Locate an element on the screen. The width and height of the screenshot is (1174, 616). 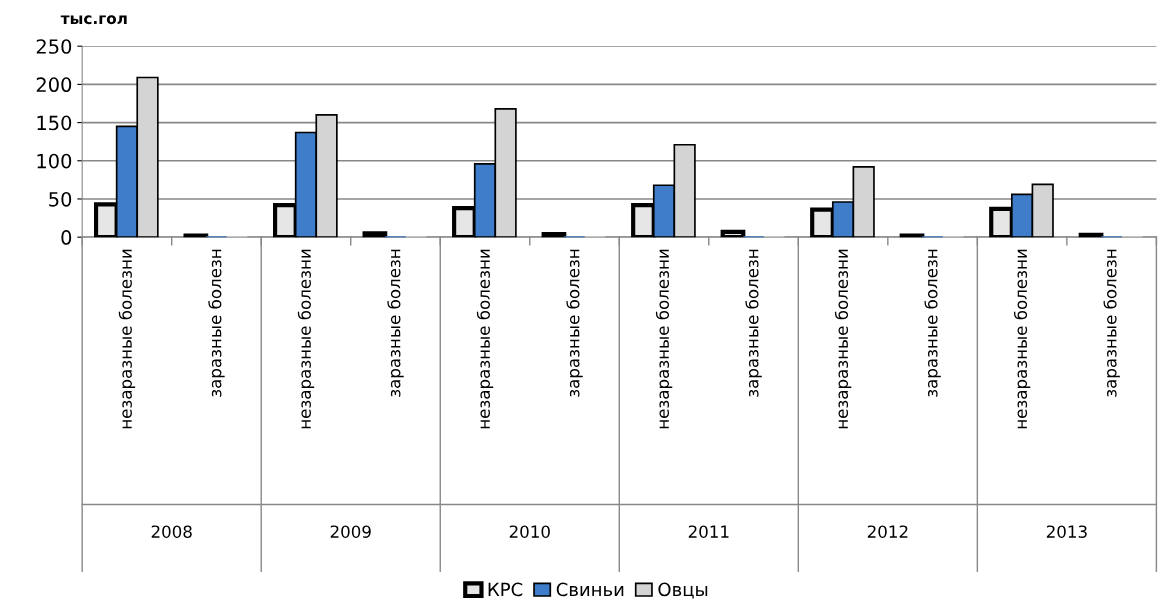
y-axis-title: тыс.гол is located at coordinates (93, 20).